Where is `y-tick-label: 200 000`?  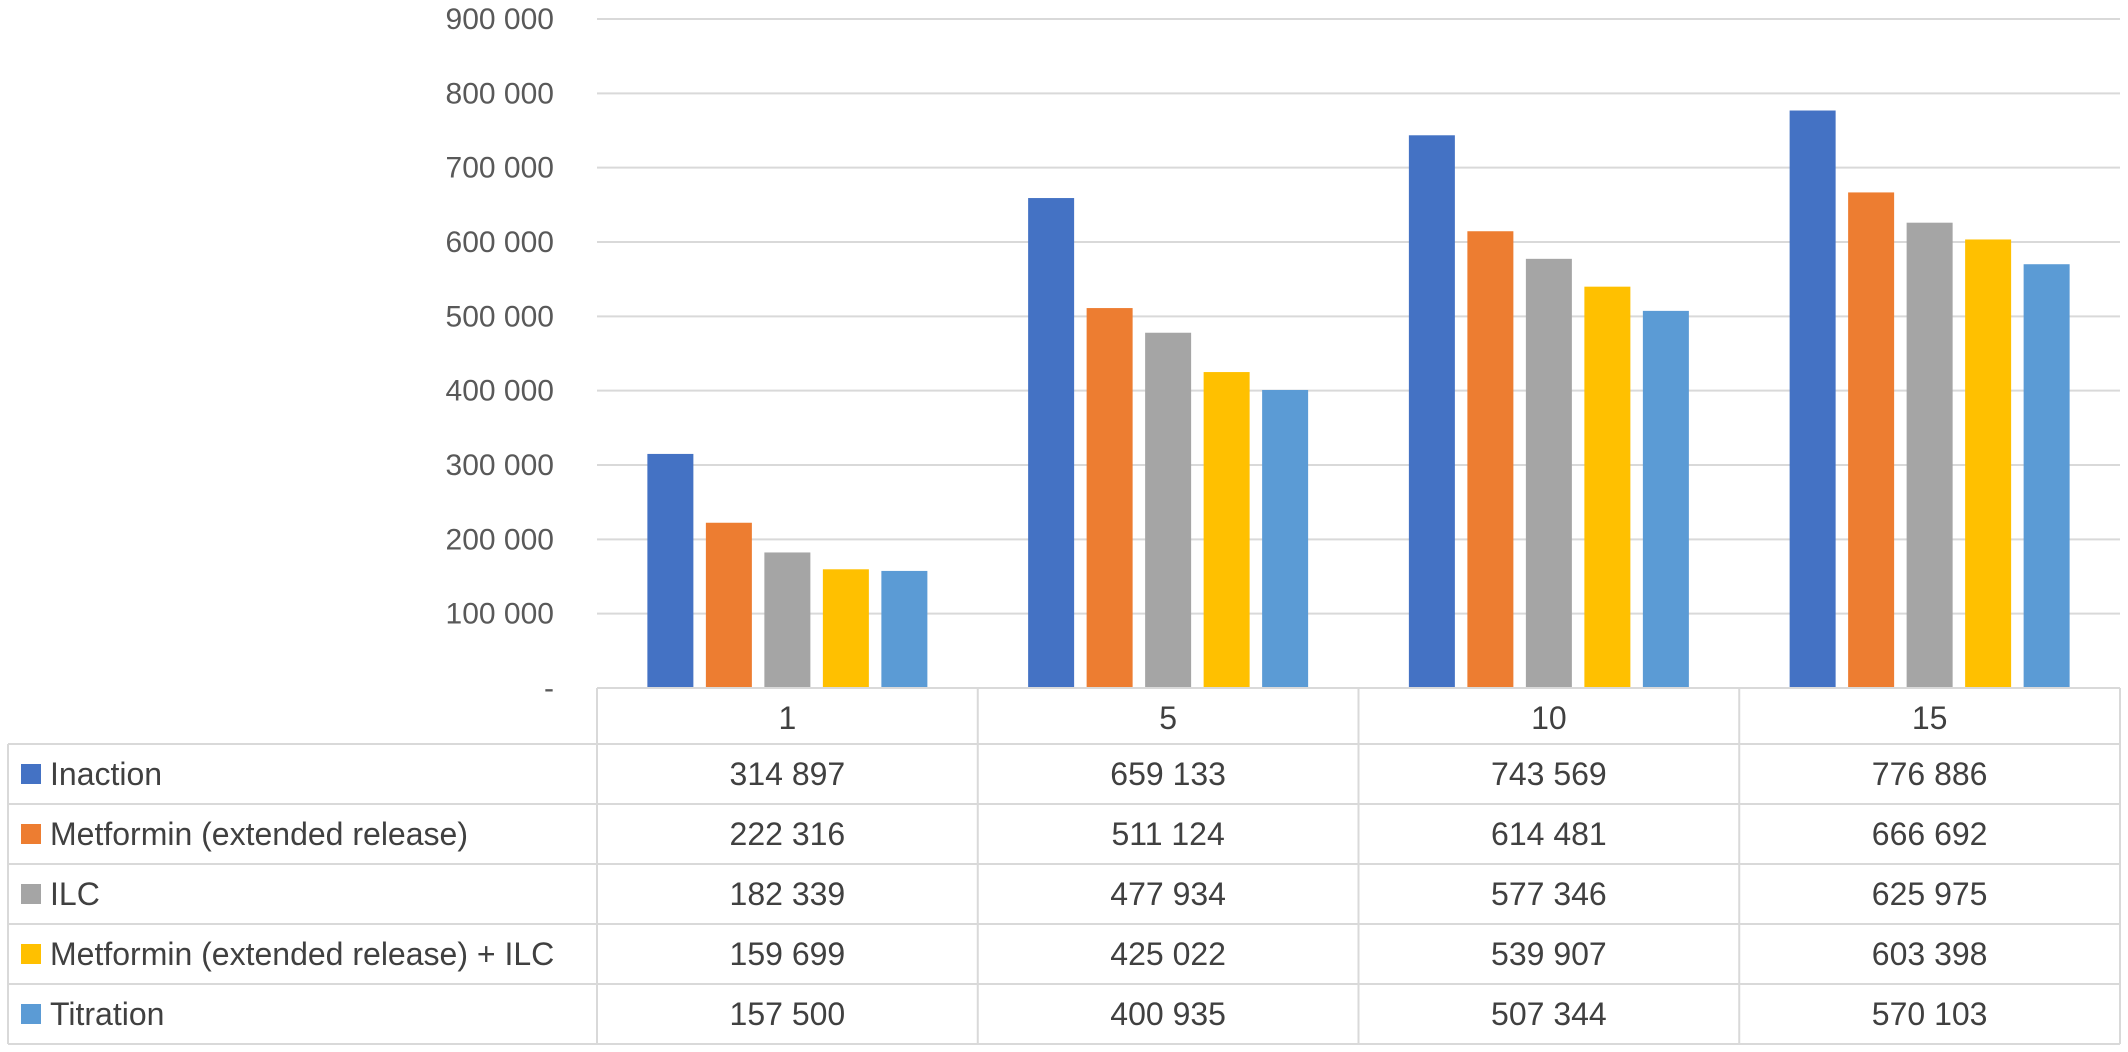 y-tick-label: 200 000 is located at coordinates (500, 539).